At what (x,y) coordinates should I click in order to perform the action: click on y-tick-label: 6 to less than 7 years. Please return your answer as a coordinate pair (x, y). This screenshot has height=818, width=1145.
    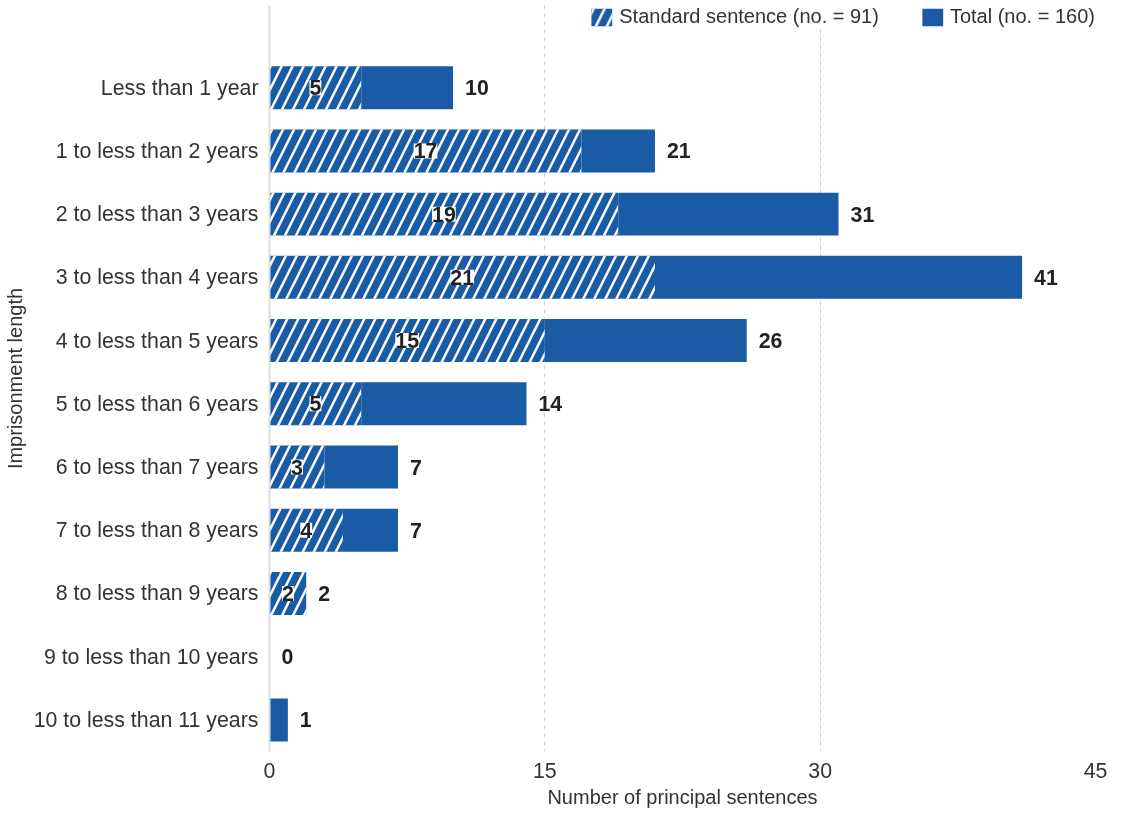
    Looking at the image, I should click on (157, 467).